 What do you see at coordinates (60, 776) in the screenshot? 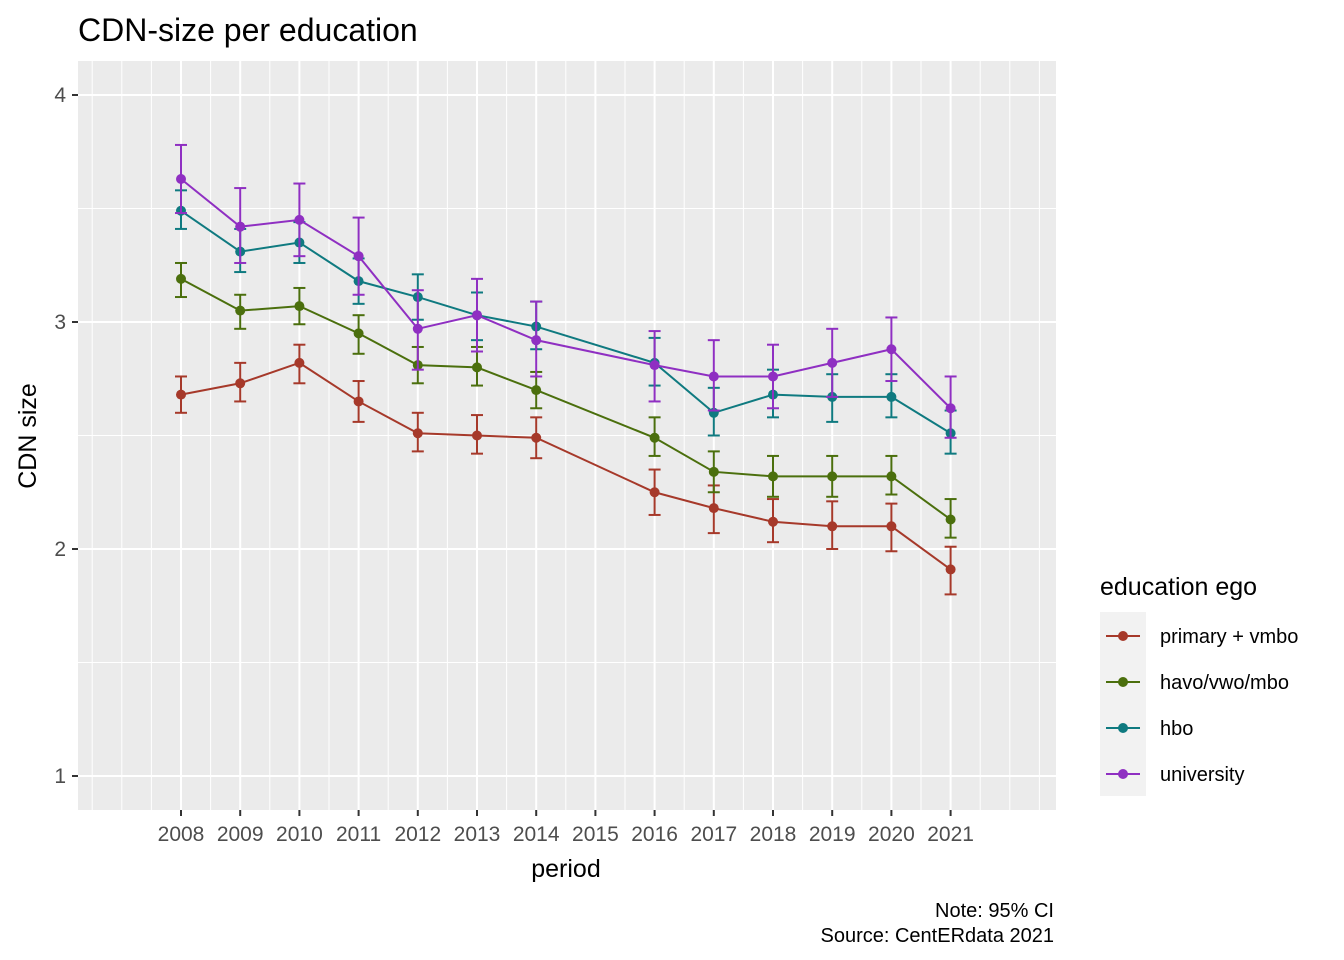
I see `y-tick-label: 1` at bounding box center [60, 776].